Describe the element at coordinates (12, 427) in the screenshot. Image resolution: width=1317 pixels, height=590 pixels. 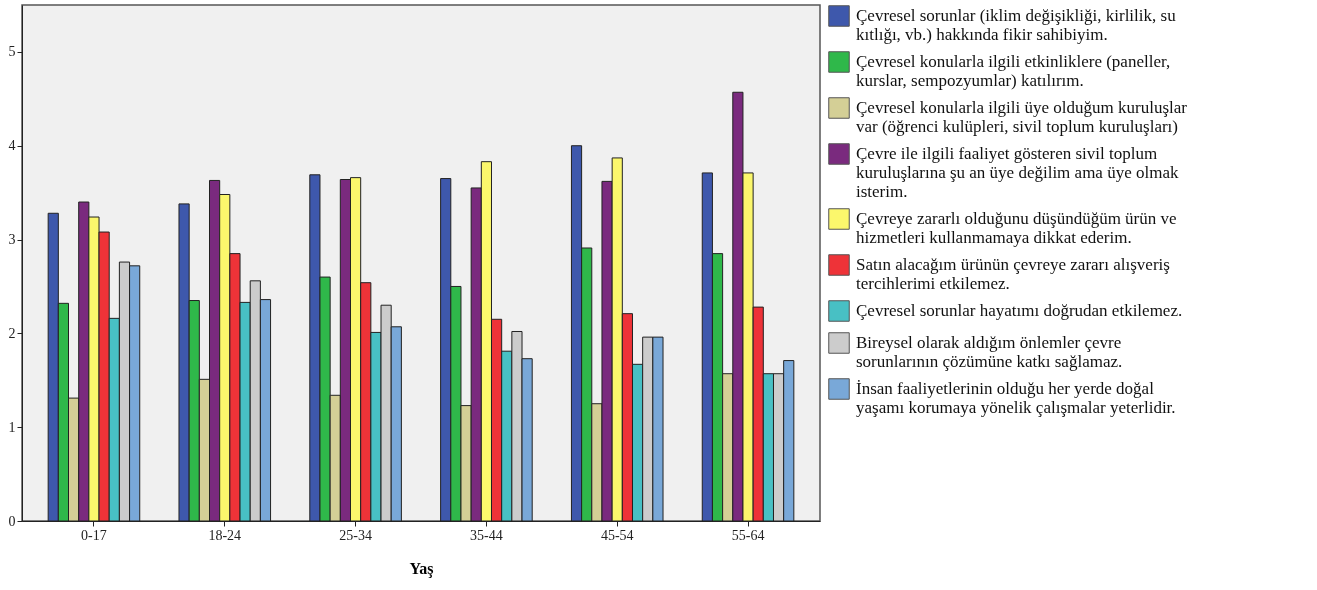
I see `y-tick-label: 1` at that location.